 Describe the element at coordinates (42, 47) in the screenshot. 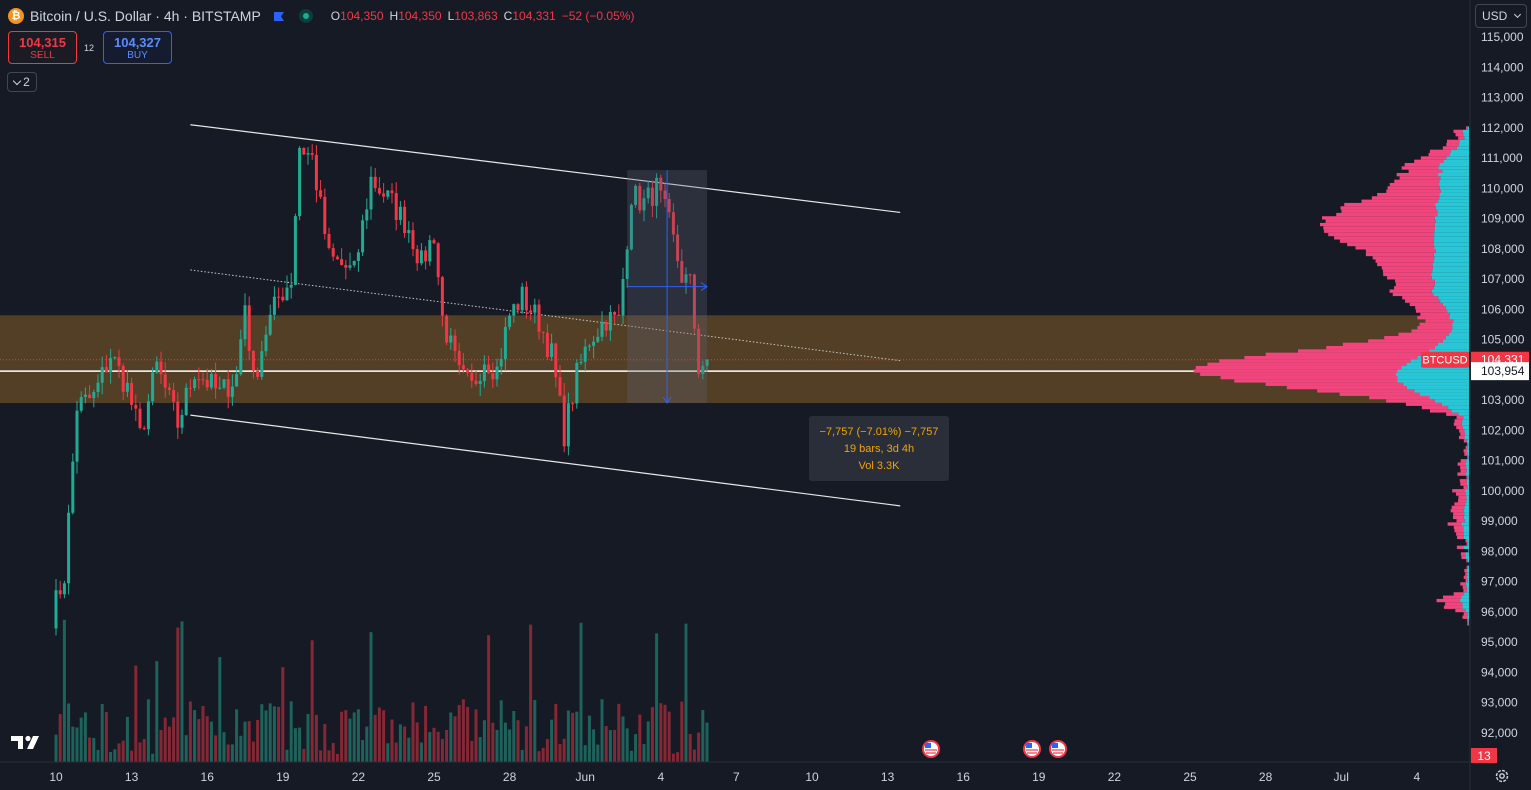

I see `sell-button: 104,315 SELL` at that location.